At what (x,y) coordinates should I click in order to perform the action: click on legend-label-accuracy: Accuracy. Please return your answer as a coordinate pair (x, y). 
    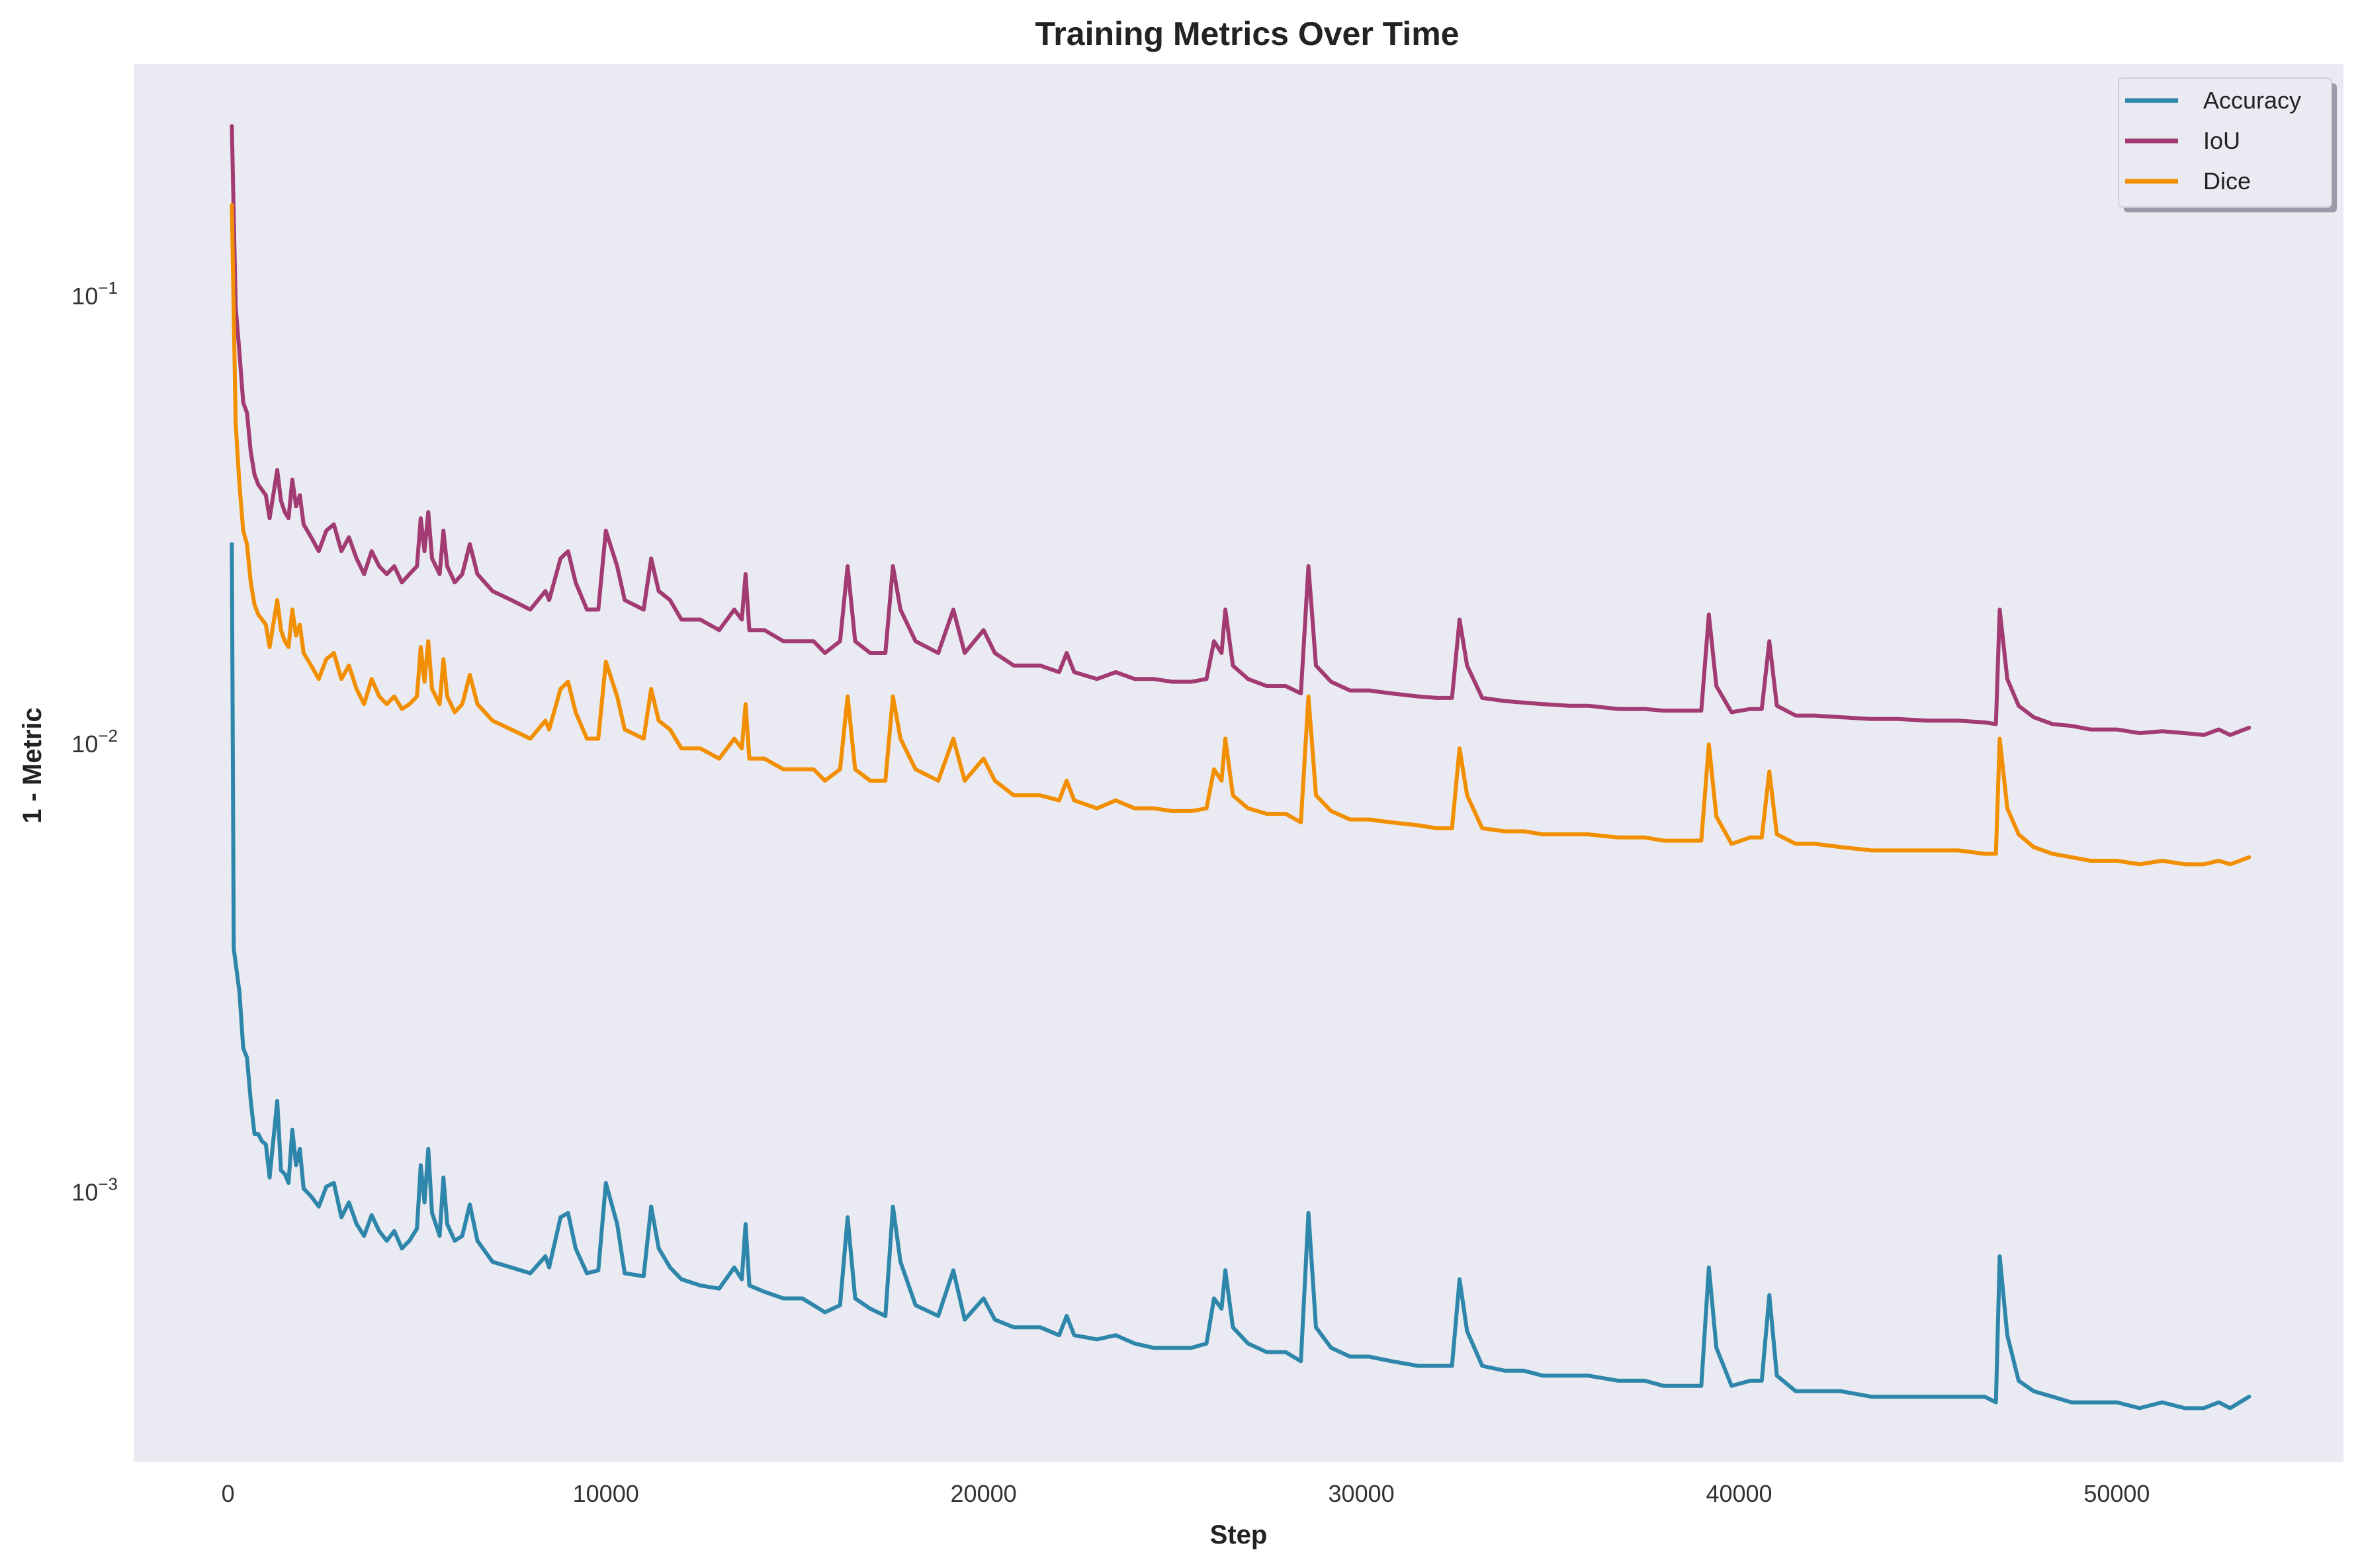
    Looking at the image, I should click on (2252, 101).